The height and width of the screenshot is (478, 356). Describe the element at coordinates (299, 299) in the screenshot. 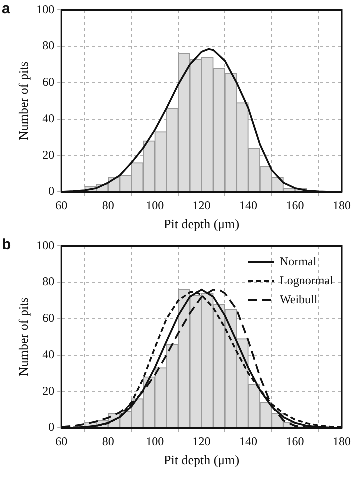

I see `legend-label: Weibull` at that location.